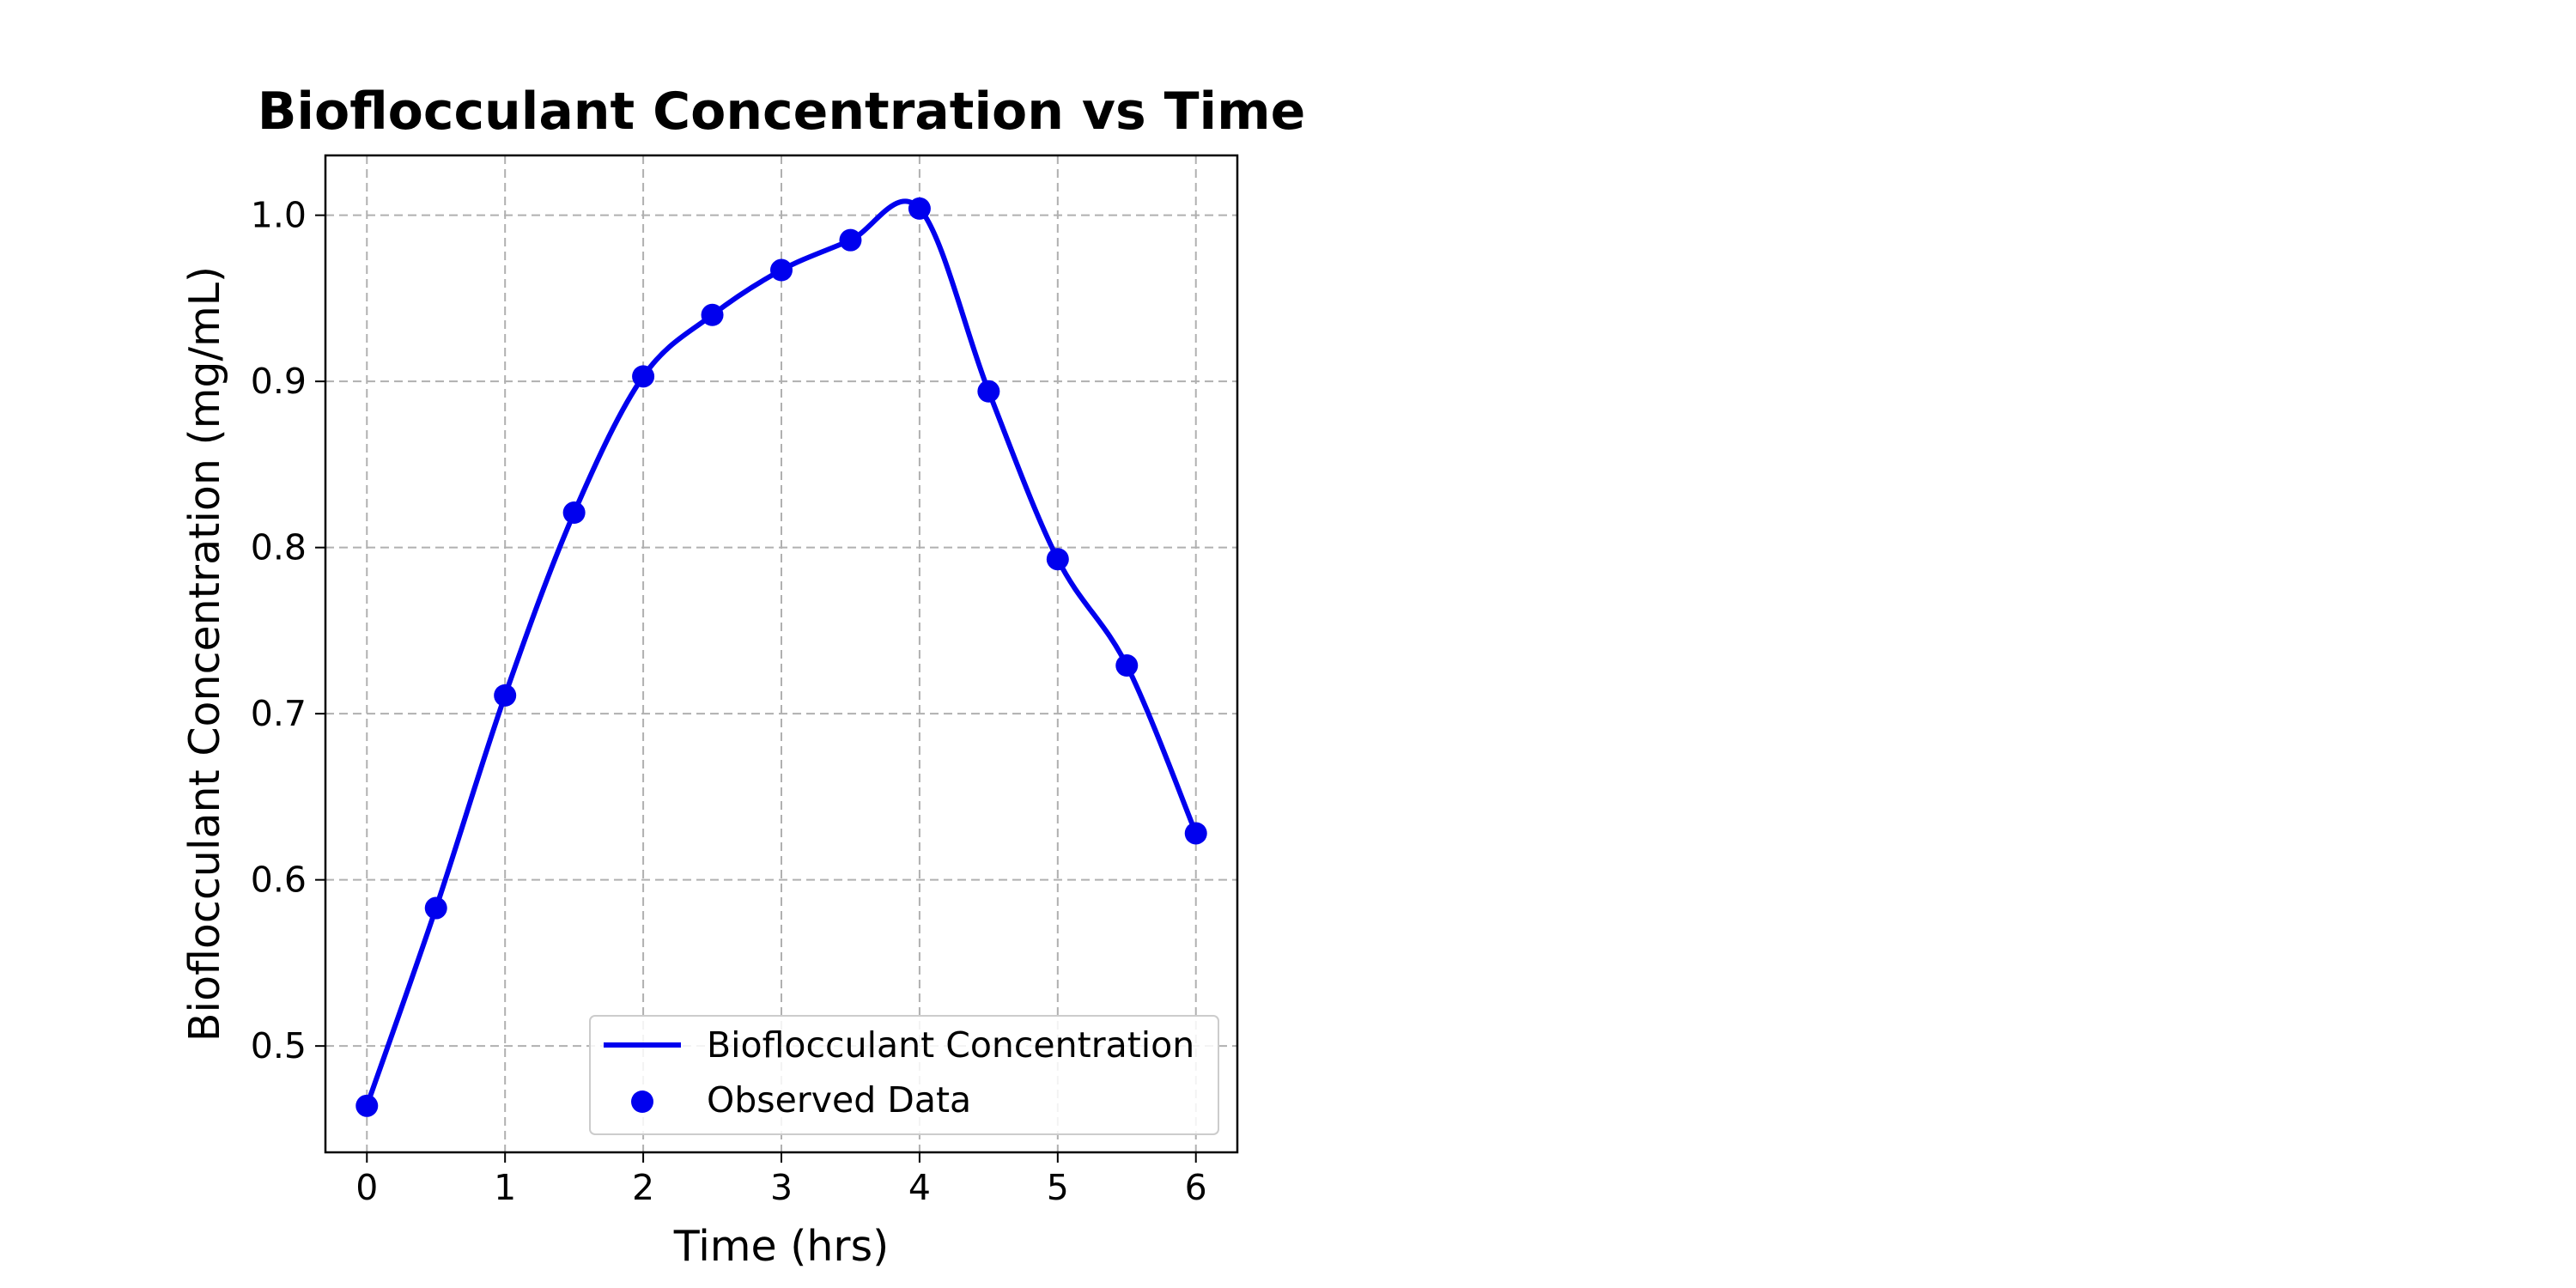 This screenshot has width=2576, height=1288. I want to click on legend-box, so click(904, 1075).